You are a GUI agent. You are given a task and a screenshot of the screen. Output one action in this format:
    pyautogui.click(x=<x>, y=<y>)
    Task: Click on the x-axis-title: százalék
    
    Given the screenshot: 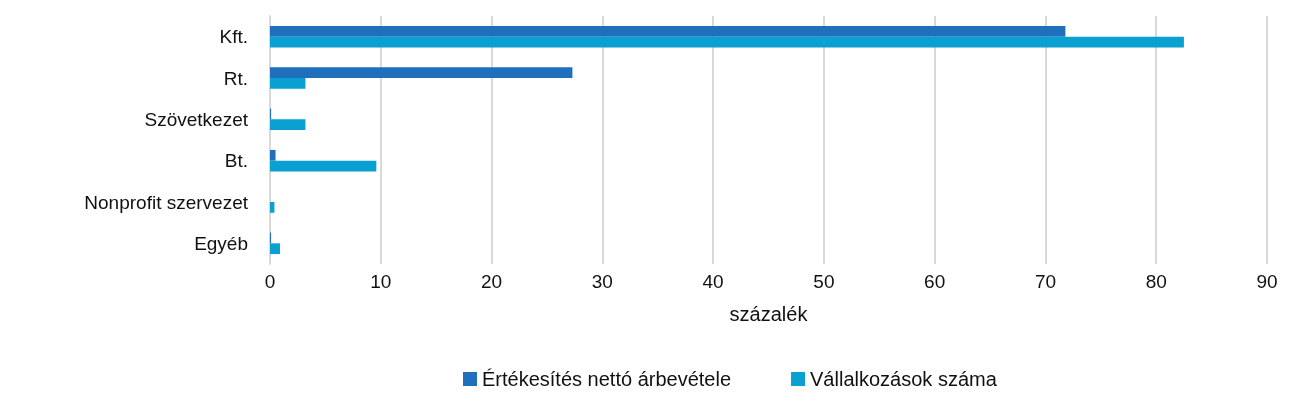 What is the action you would take?
    pyautogui.click(x=769, y=314)
    